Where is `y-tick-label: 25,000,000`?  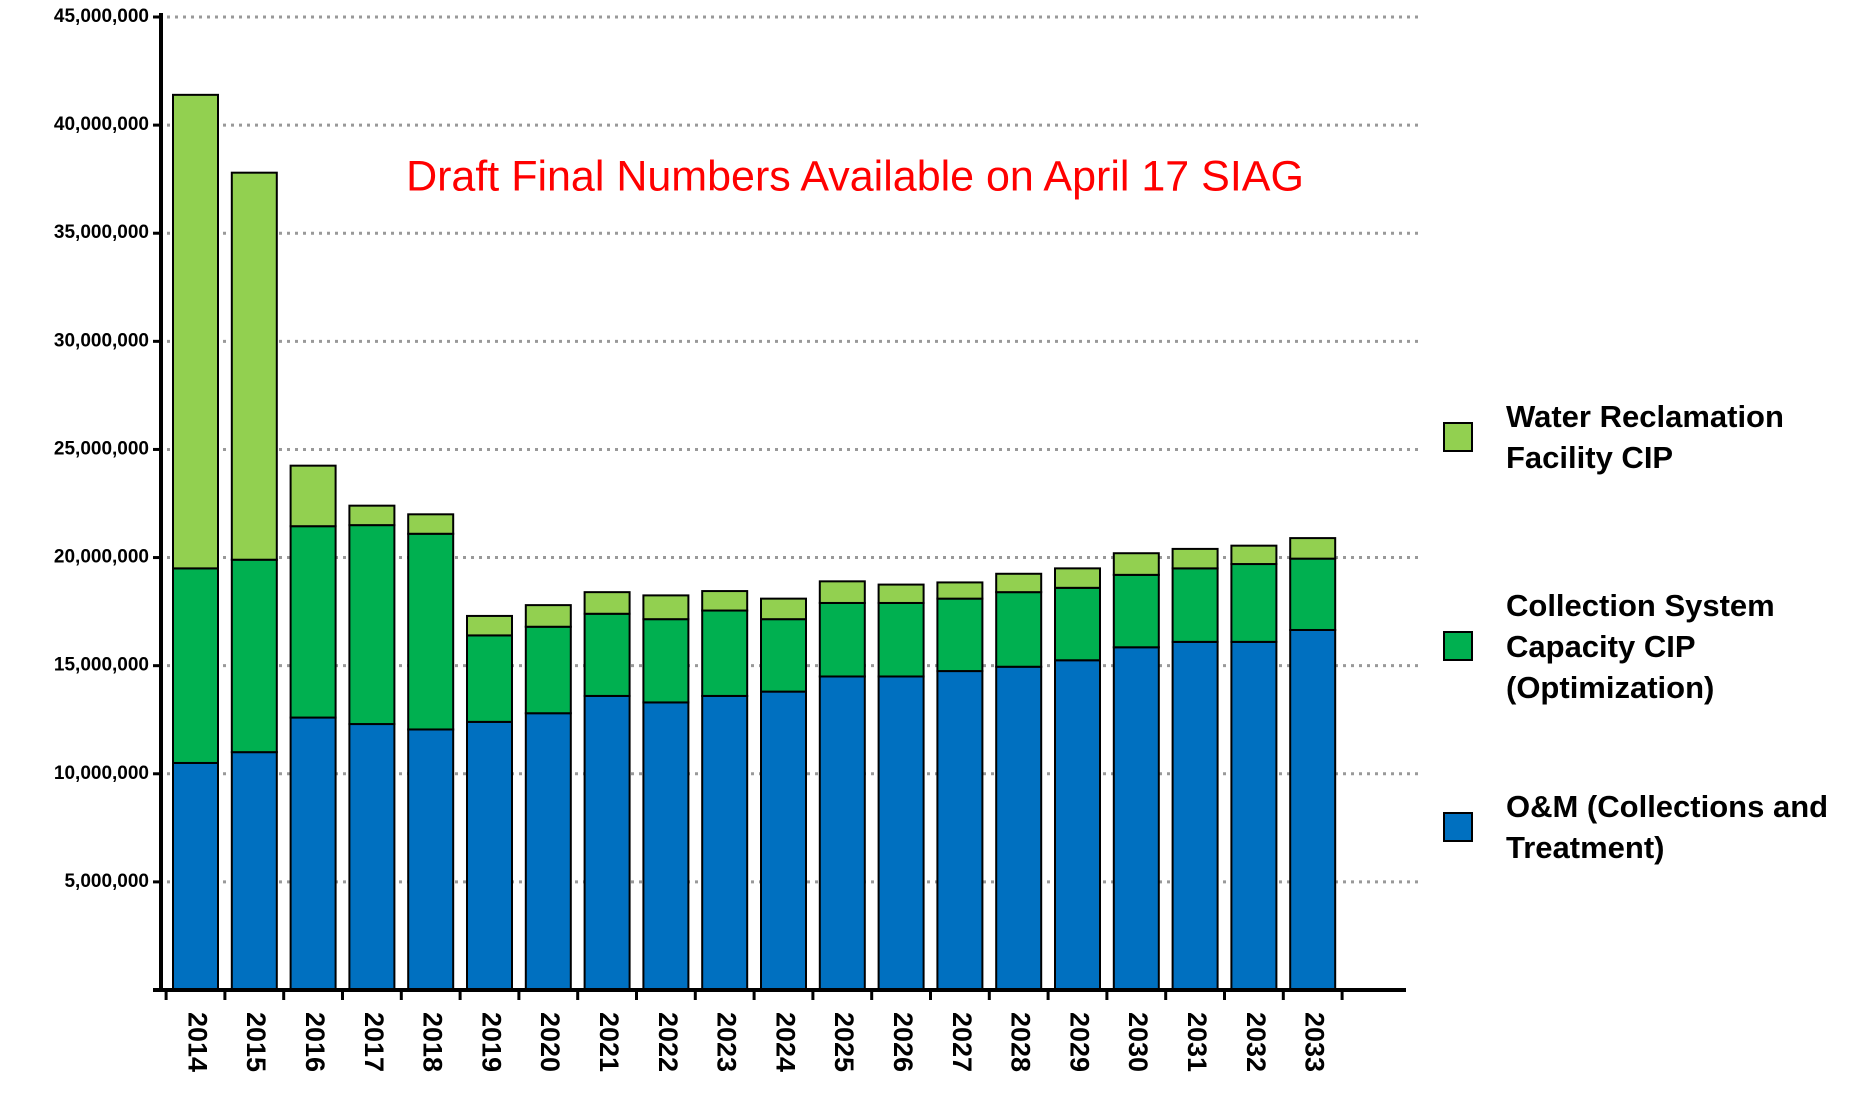 y-tick-label: 25,000,000 is located at coordinates (101, 448).